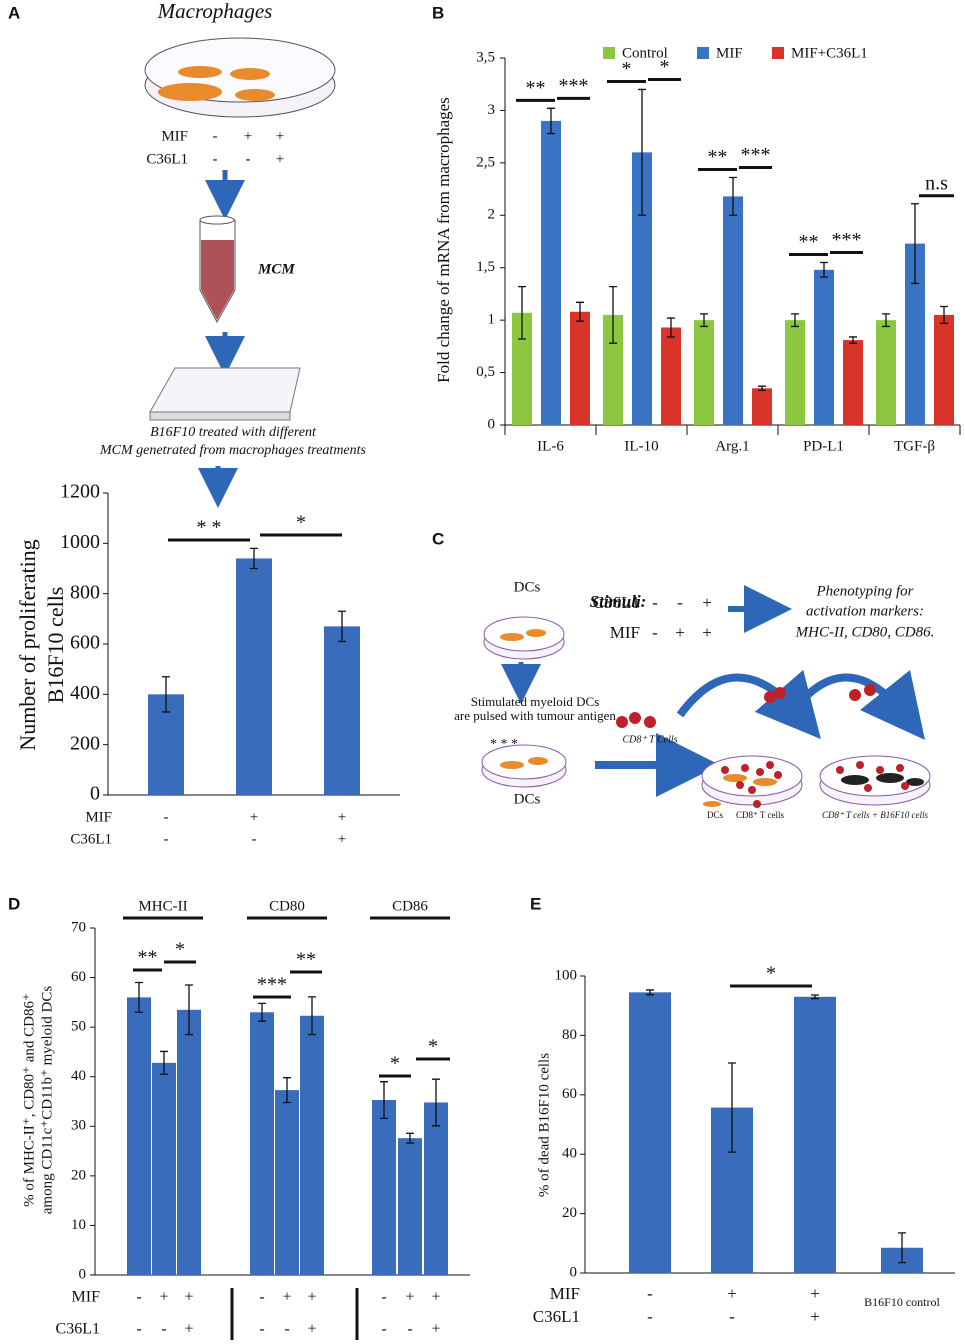 The height and width of the screenshot is (1344, 965). Describe the element at coordinates (443, 240) in the screenshot. I see `y-axis-label: Fold change of mRNA from macrophages` at that location.